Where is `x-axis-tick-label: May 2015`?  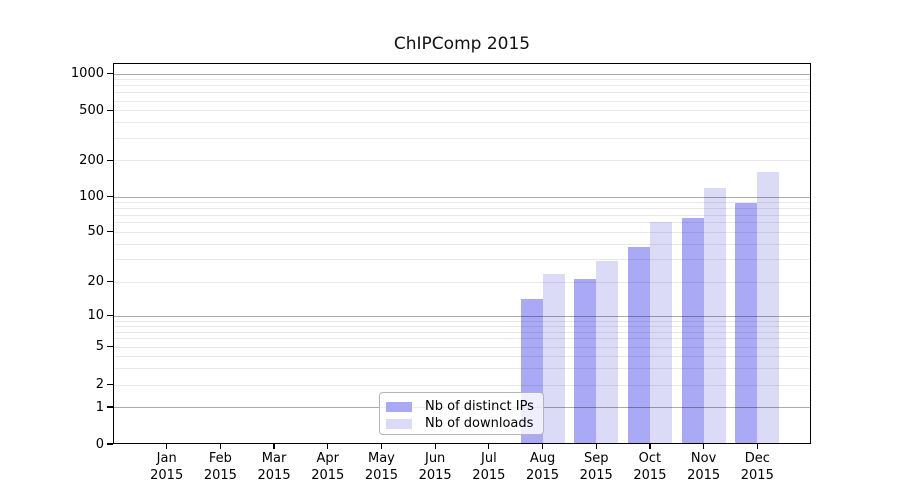
x-axis-tick-label: May 2015 is located at coordinates (381, 467).